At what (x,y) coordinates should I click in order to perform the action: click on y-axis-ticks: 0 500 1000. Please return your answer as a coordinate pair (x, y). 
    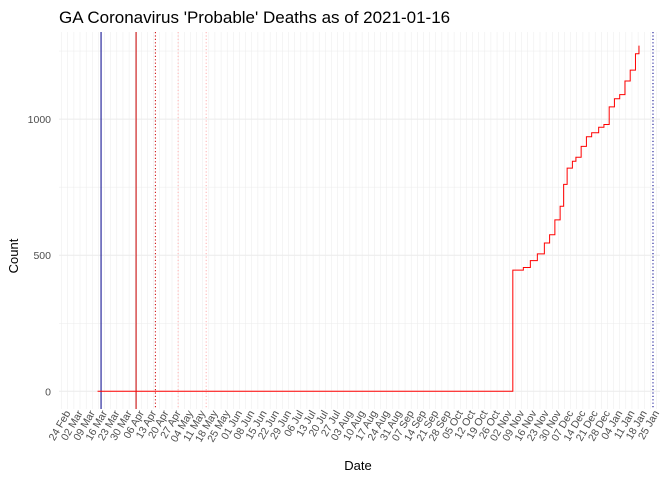
    Looking at the image, I should click on (40, 256).